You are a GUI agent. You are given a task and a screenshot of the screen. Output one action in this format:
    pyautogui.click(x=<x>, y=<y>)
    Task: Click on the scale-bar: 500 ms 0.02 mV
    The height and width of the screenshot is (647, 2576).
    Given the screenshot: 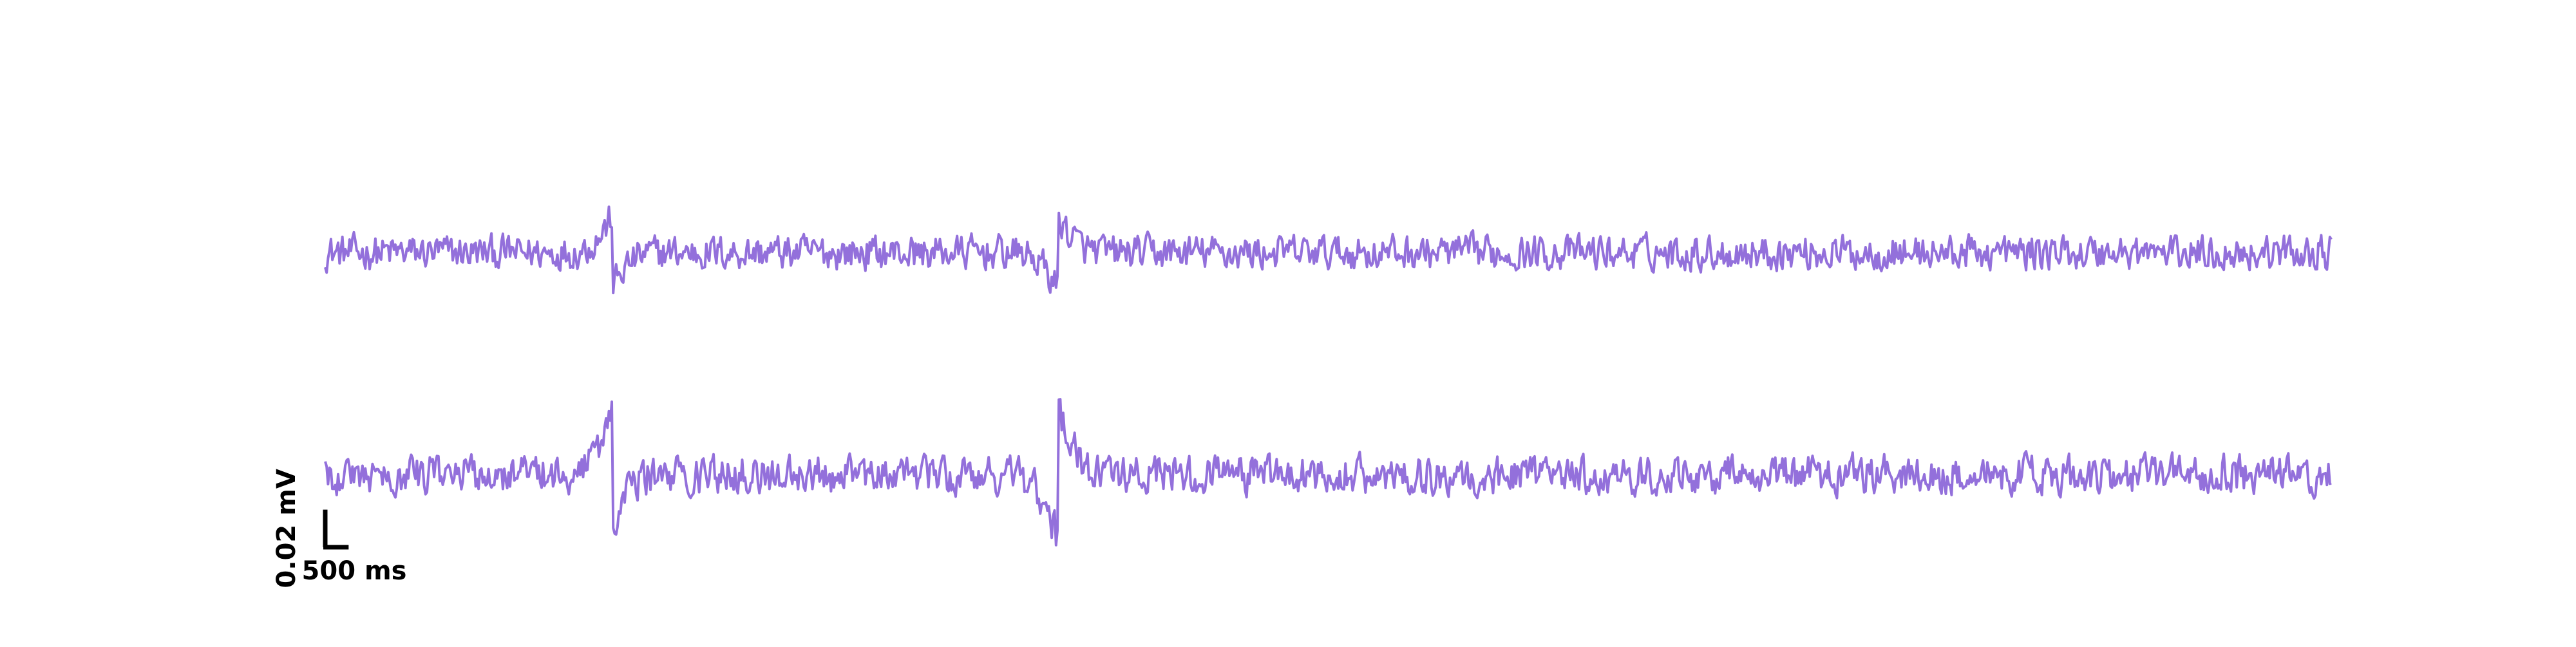 What is the action you would take?
    pyautogui.click(x=339, y=528)
    